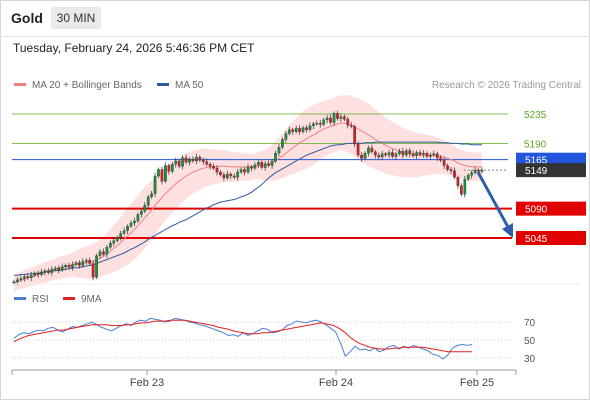  Describe the element at coordinates (242, 336) in the screenshot. I see `rsi-series-9MA` at that location.